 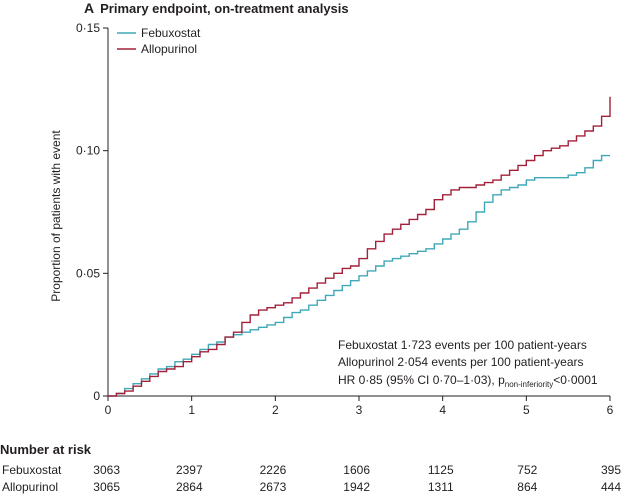 What do you see at coordinates (356, 487) in the screenshot?
I see `risk-cell: 1942` at bounding box center [356, 487].